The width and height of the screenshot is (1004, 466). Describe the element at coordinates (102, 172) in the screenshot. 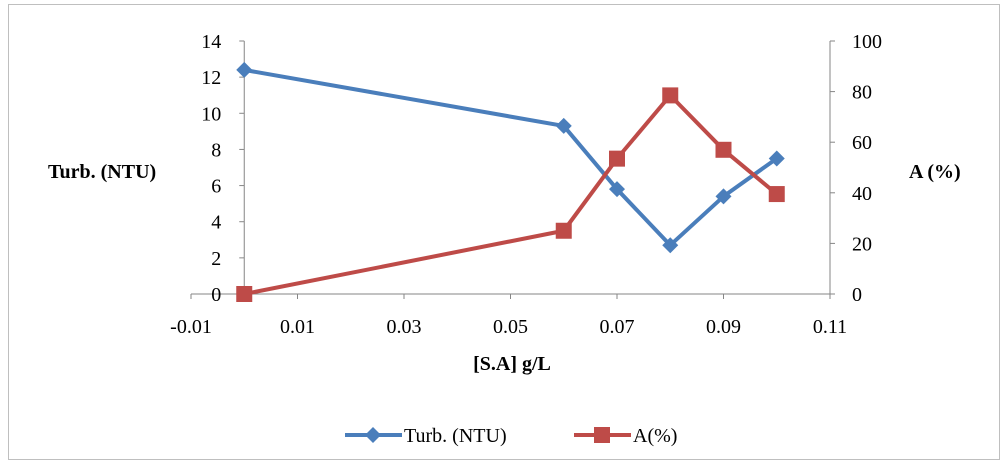

I see `y-axis-left-title: Turb. (NTU)` at that location.